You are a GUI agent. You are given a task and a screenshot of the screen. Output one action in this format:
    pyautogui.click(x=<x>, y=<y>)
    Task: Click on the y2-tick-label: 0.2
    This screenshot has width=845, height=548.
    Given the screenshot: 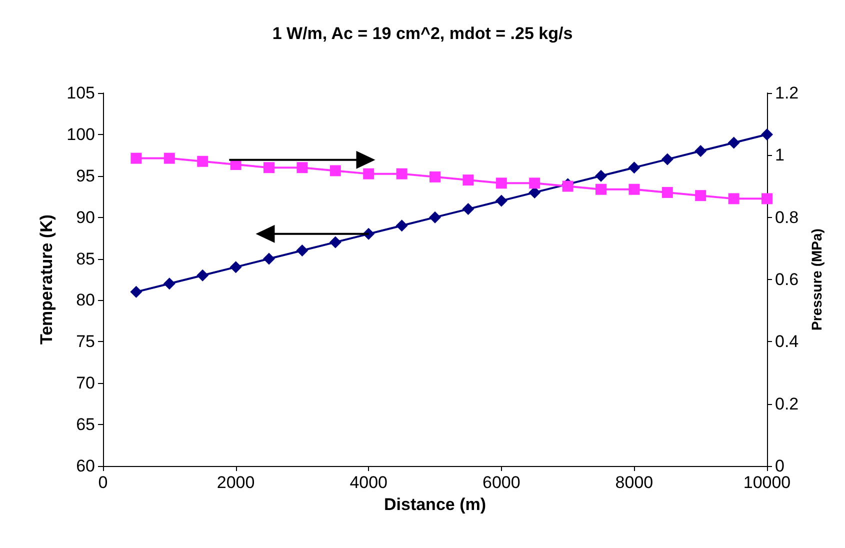 What is the action you would take?
    pyautogui.click(x=787, y=404)
    